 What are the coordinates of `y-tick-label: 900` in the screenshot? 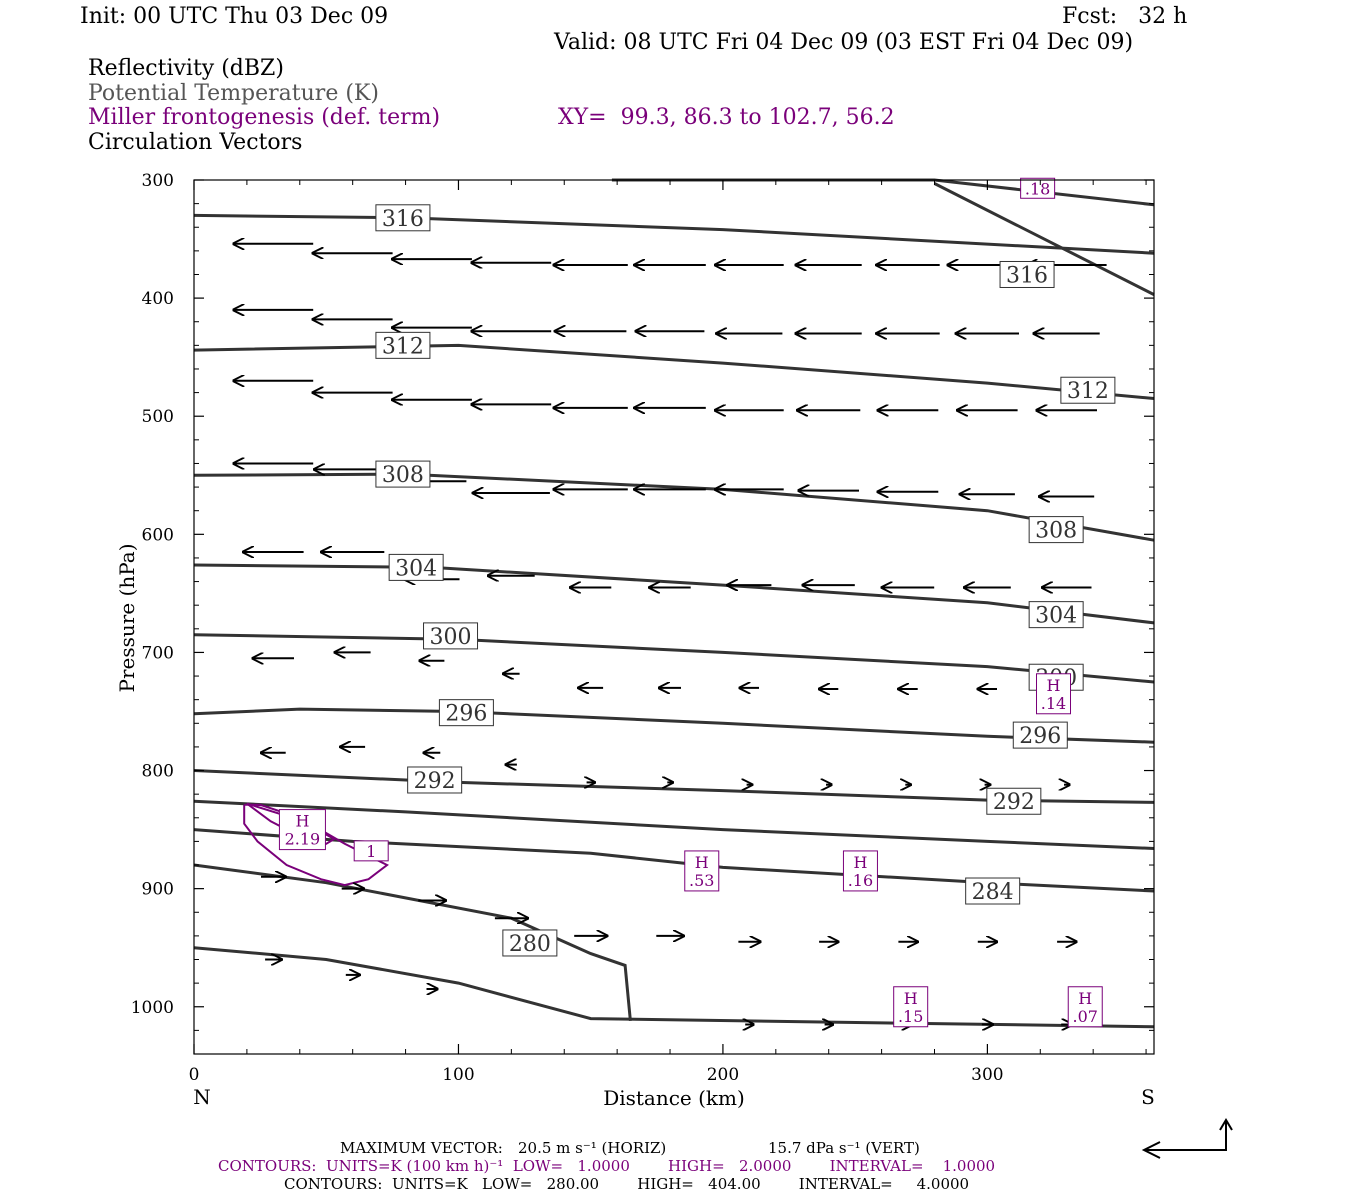 It's located at (158, 890).